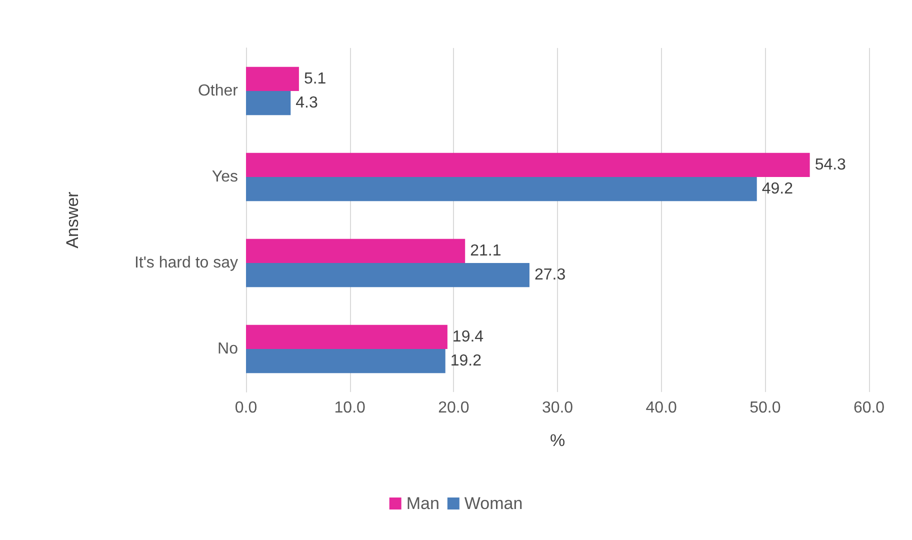  Describe the element at coordinates (466, 361) in the screenshot. I see `data-label: 19.2` at that location.